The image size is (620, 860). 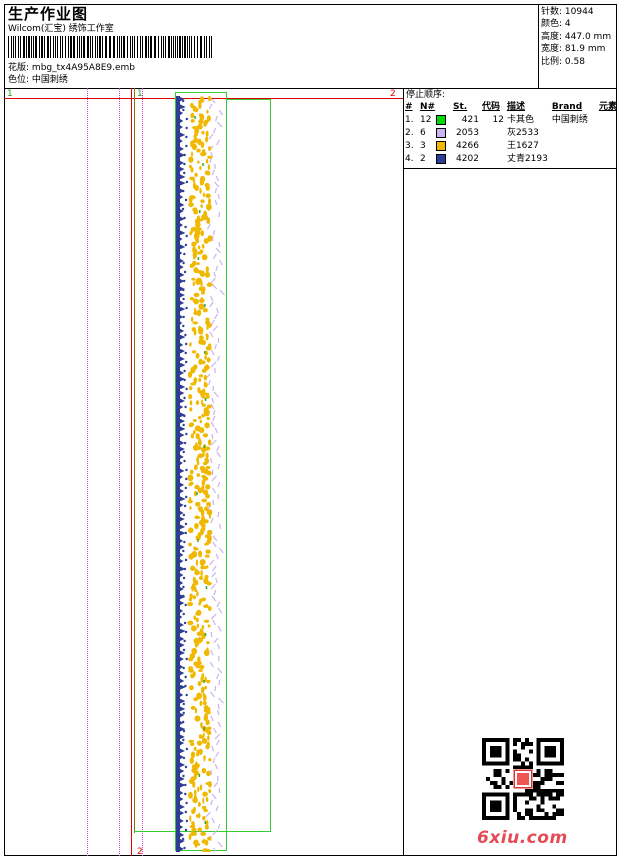 I want to click on marker-hoop-top: 1, so click(x=140, y=94).